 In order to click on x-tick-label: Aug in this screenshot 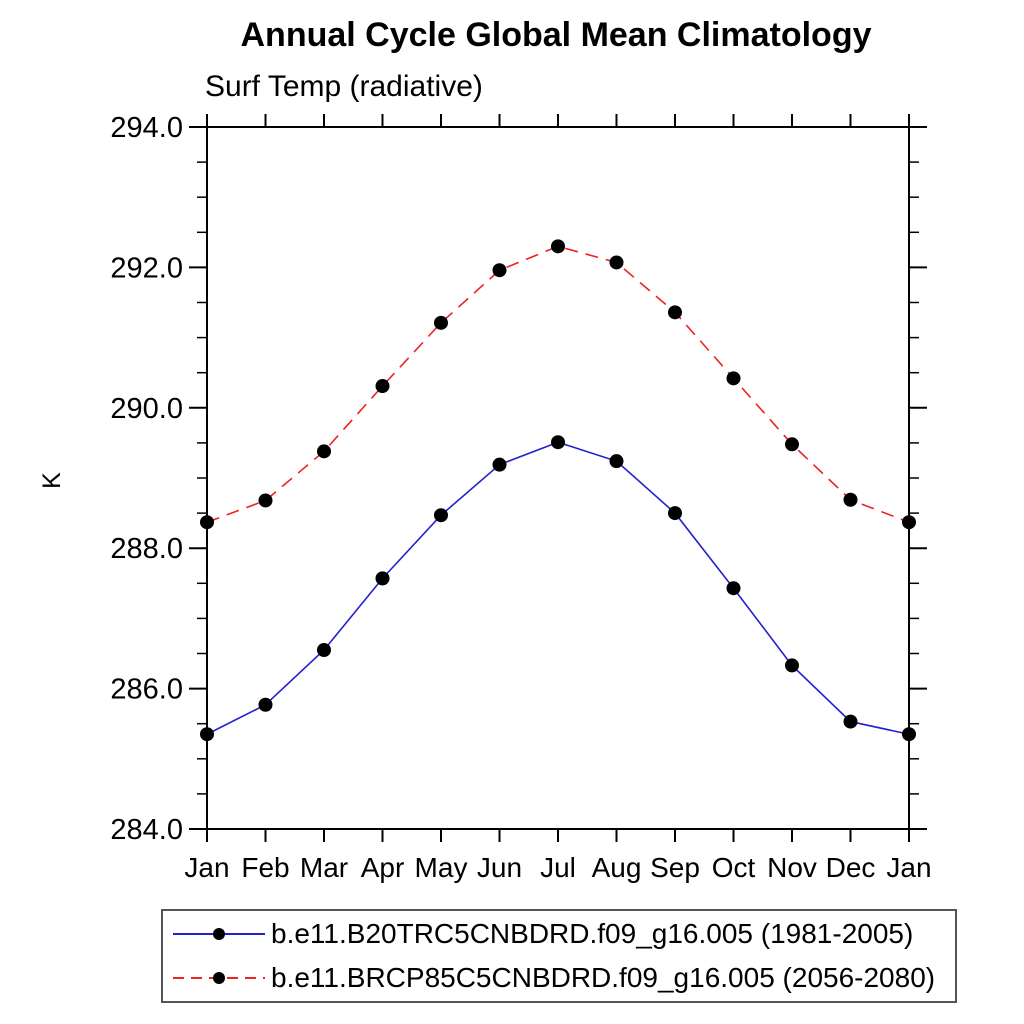, I will do `click(617, 867)`.